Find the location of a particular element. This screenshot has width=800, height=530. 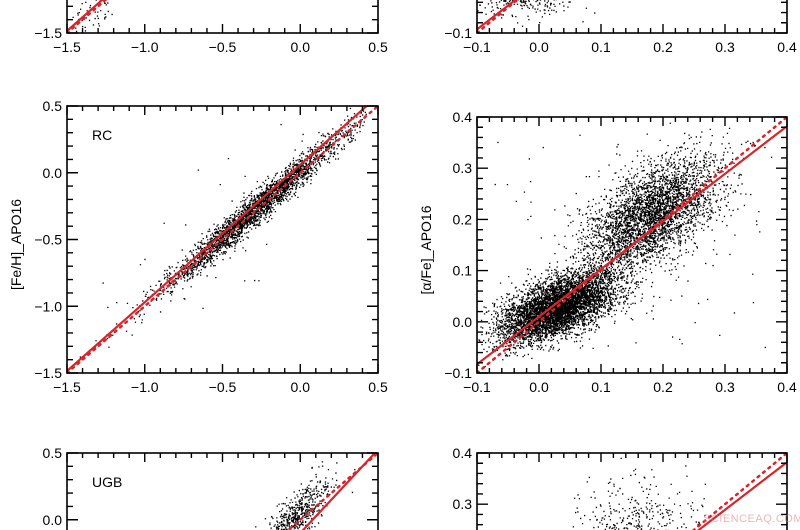

y-tick-label: −1.0 is located at coordinates (48, 306).